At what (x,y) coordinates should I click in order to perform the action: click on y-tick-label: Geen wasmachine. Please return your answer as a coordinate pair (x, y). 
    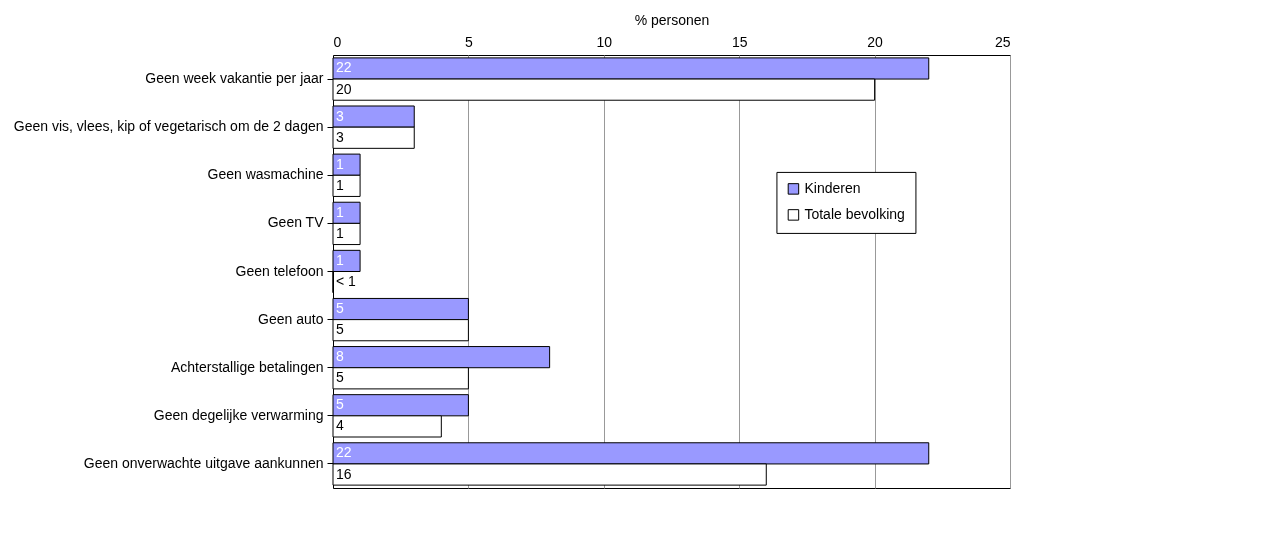
    Looking at the image, I should click on (265, 174).